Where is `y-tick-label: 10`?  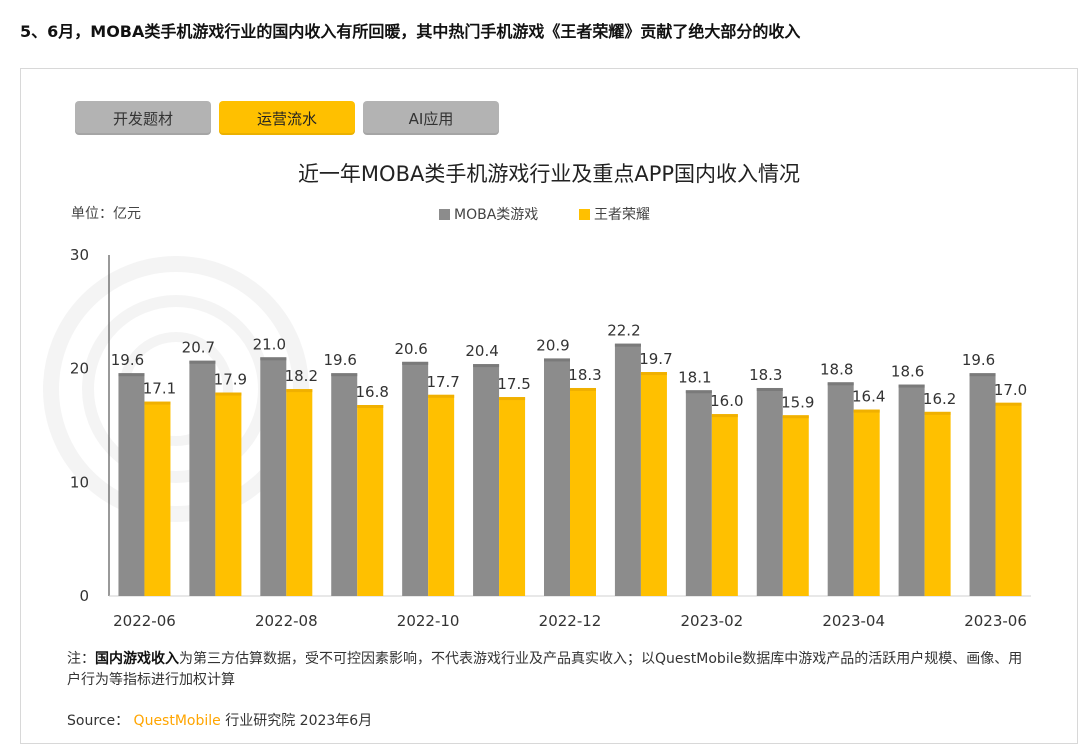 y-tick-label: 10 is located at coordinates (79, 482).